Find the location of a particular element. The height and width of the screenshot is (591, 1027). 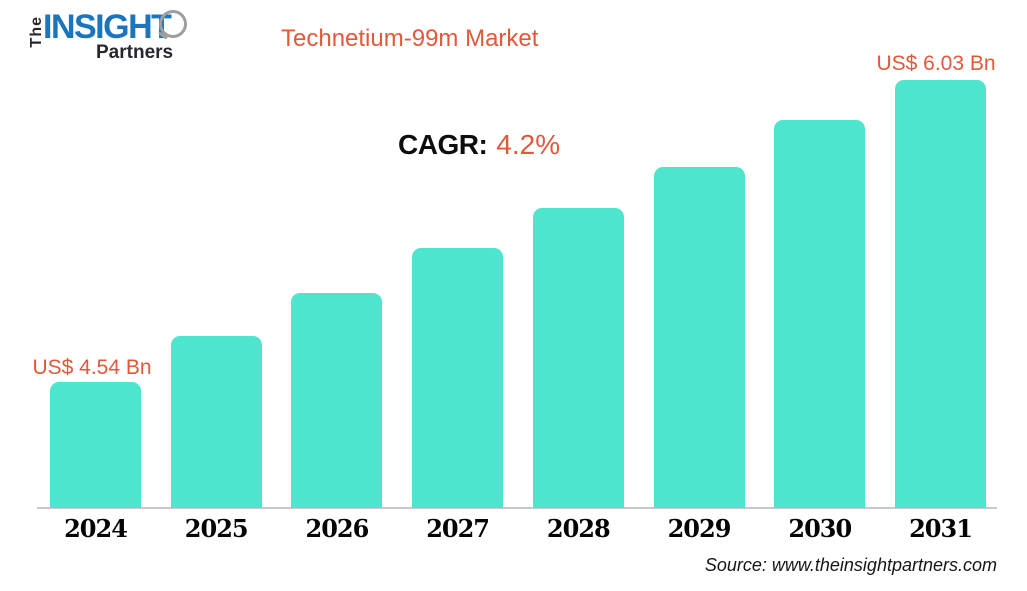

cagr-value: 4.2% is located at coordinates (528, 144).